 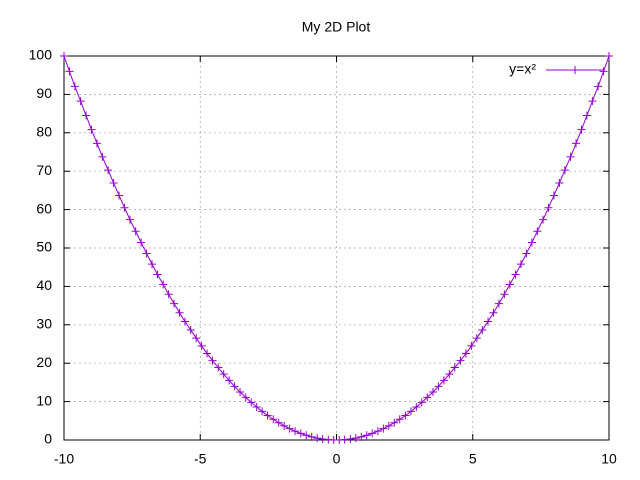 I want to click on y-tick-label: 10, so click(x=44, y=400).